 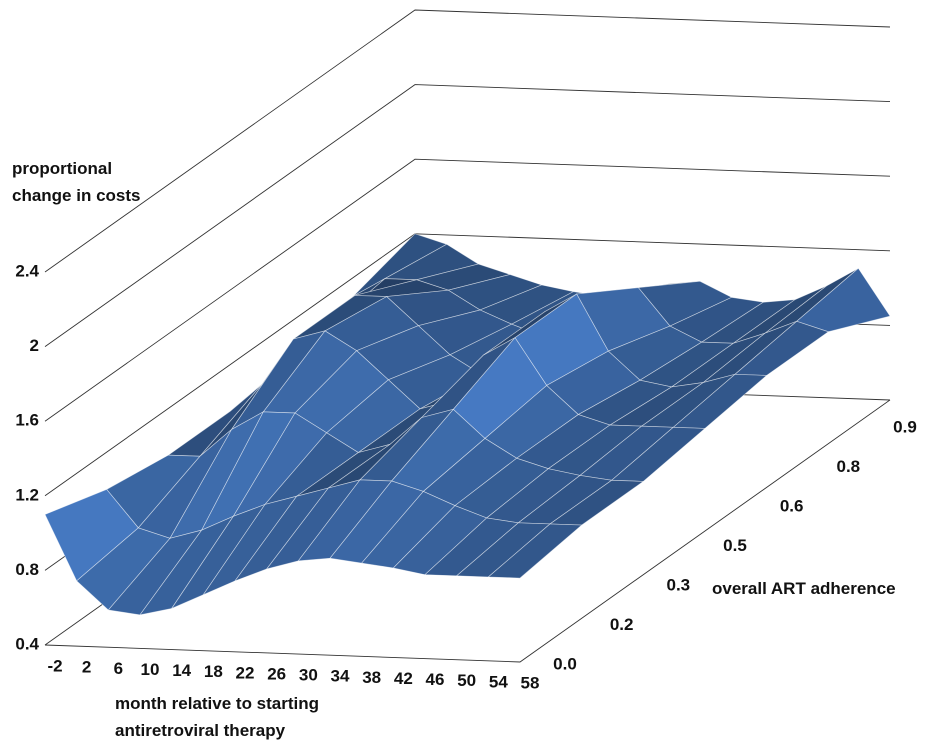 I want to click on z-tick-label: 1.2, so click(x=27, y=494).